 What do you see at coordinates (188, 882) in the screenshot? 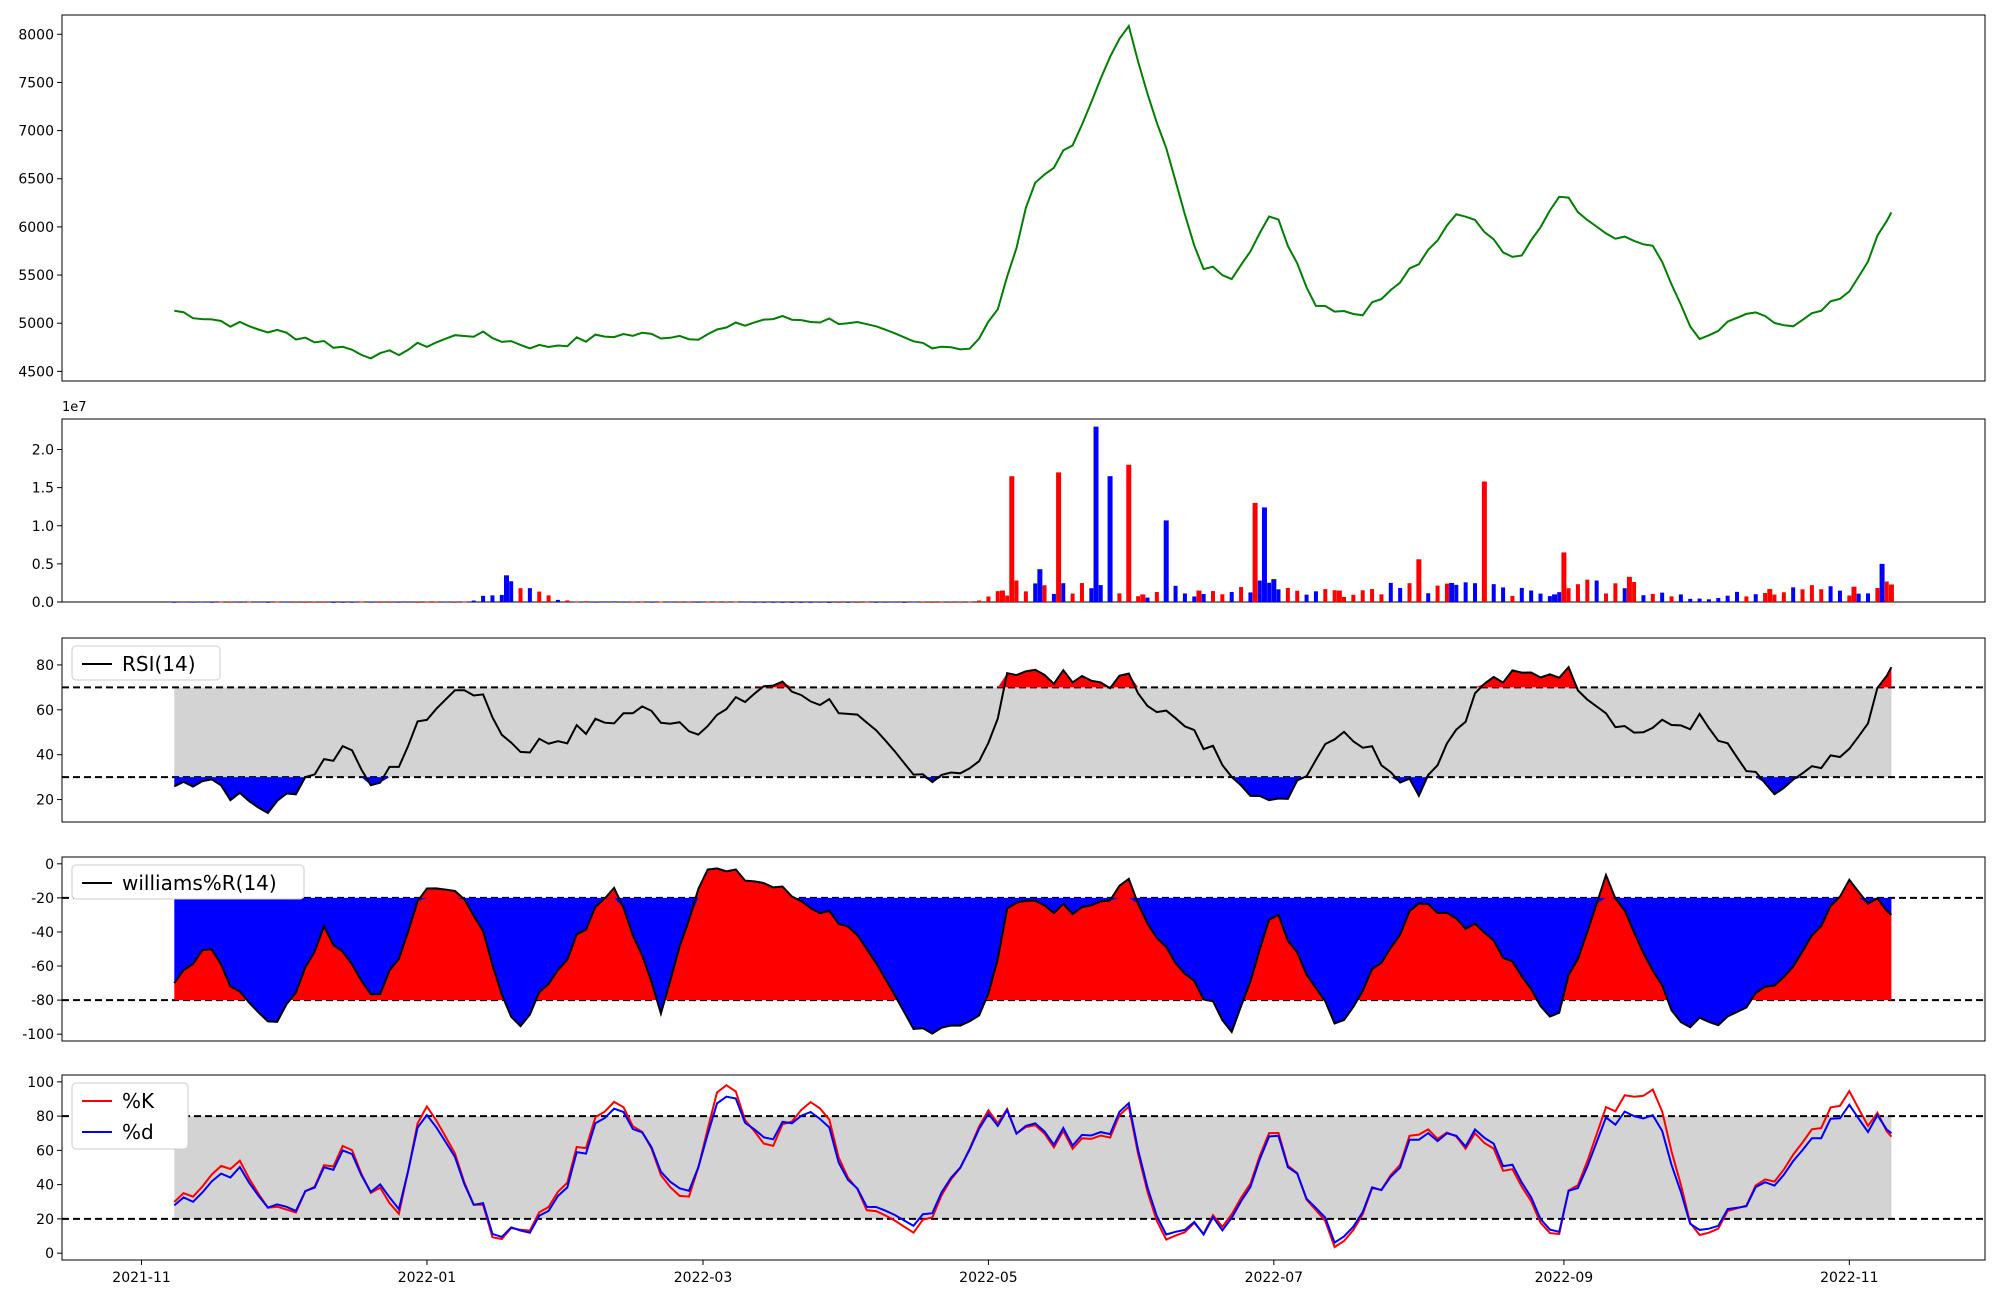
I see `legend: williams%R(14)` at bounding box center [188, 882].